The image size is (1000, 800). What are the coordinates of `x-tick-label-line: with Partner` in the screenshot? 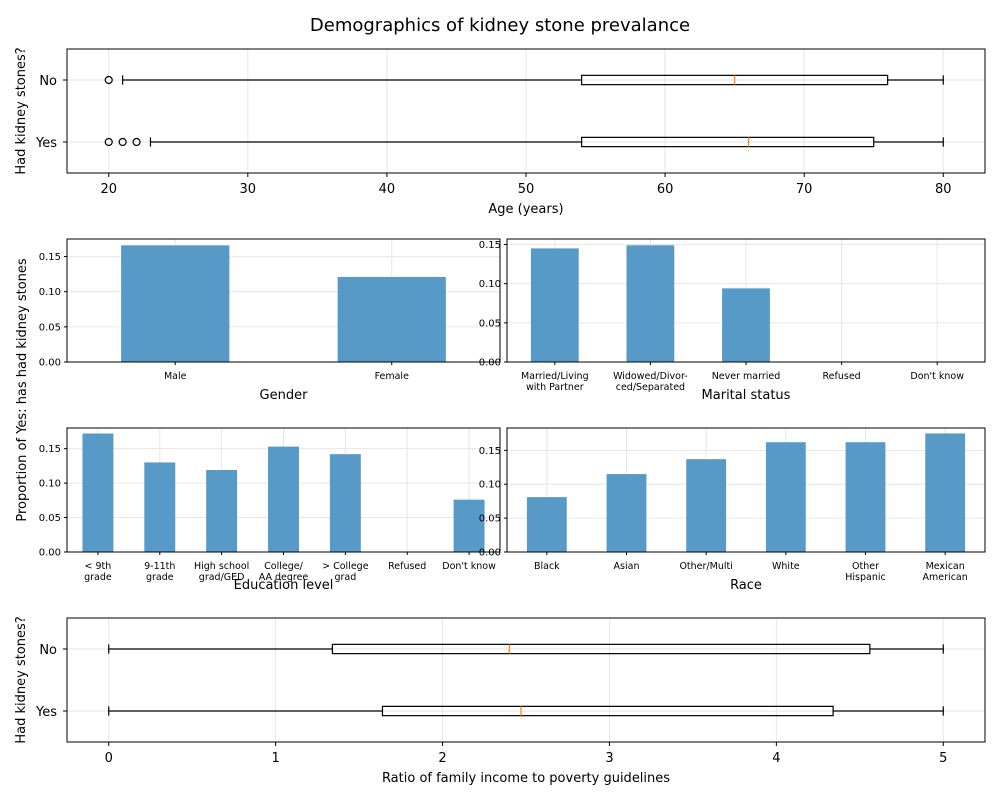 It's located at (555, 387).